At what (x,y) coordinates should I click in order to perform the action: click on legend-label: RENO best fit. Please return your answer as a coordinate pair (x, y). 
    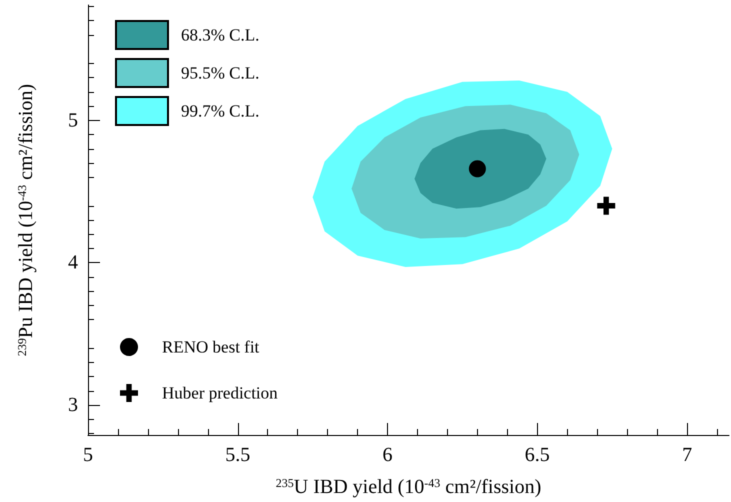
    Looking at the image, I should click on (211, 347).